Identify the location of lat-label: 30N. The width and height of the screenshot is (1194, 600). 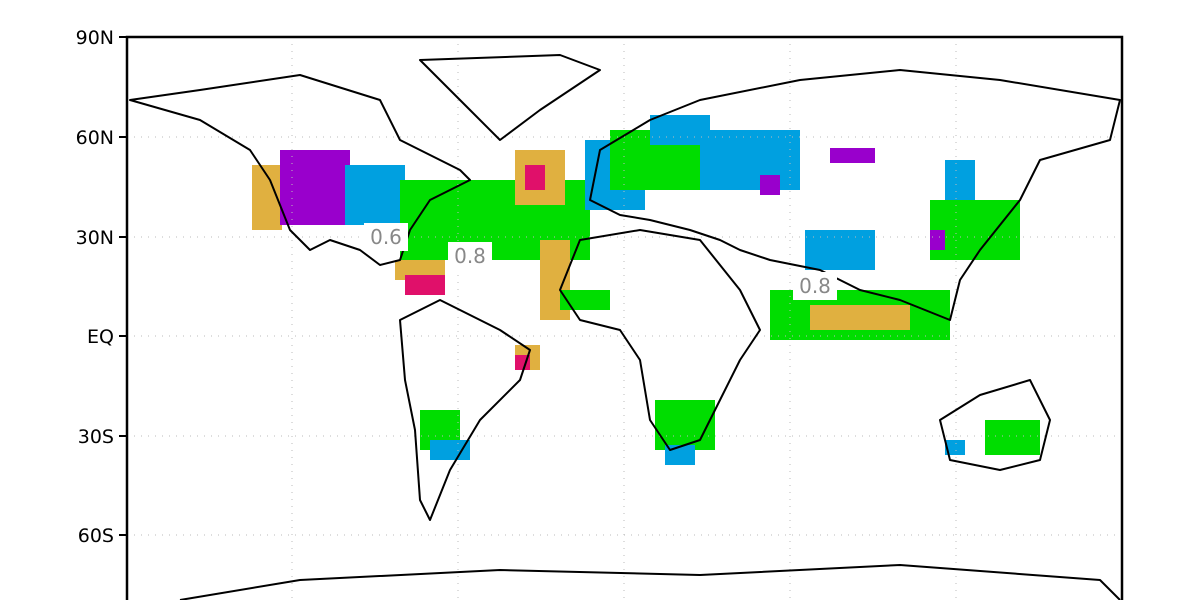
(95, 238).